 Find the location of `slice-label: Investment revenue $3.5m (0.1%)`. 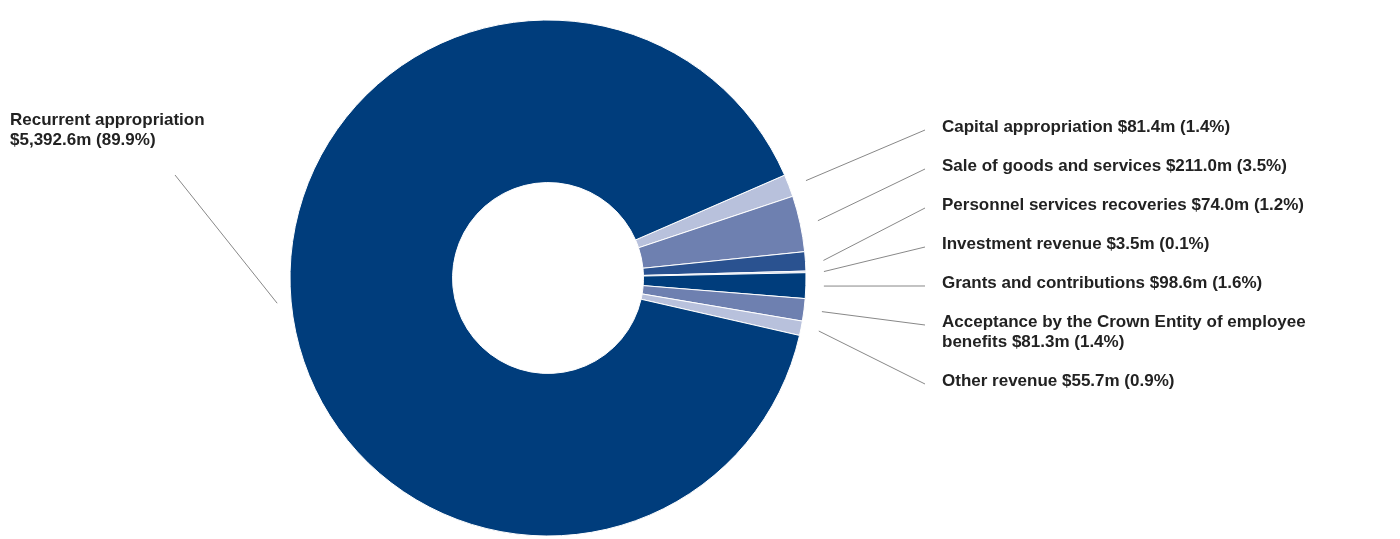

slice-label: Investment revenue $3.5m (0.1%) is located at coordinates (1076, 243).